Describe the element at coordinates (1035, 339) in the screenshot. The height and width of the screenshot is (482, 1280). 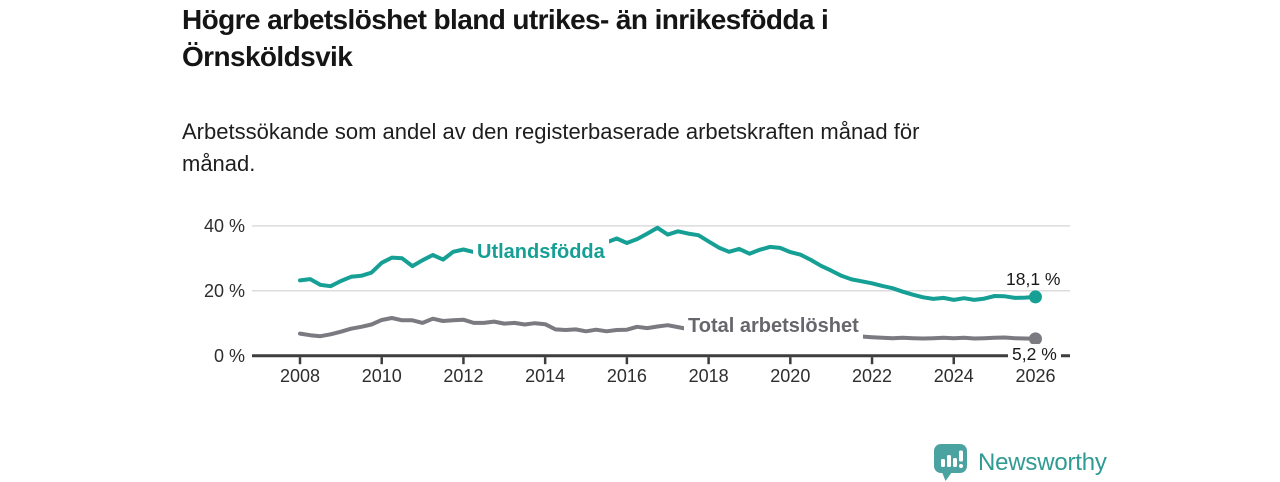
I see `end-dot-total-arbetsloshet` at that location.